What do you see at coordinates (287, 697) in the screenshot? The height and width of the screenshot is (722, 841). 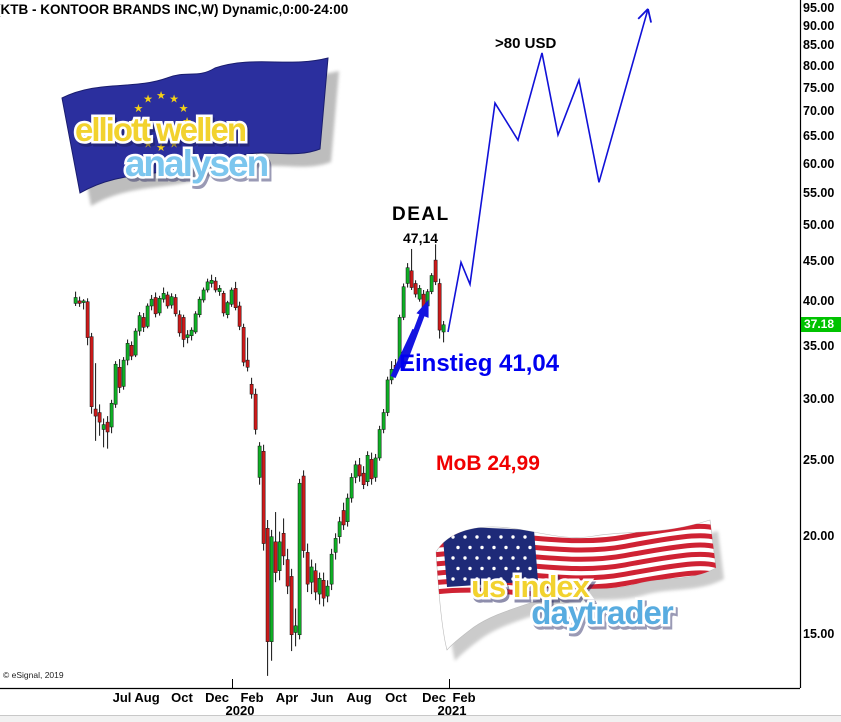 I see `x-axis-month-label: Apr` at bounding box center [287, 697].